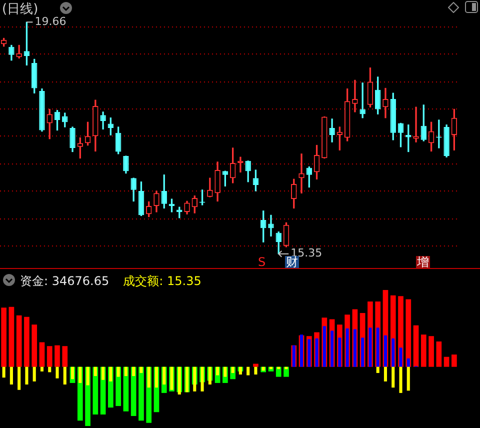  I want to click on text: 成交额: 15.35, so click(162, 281).